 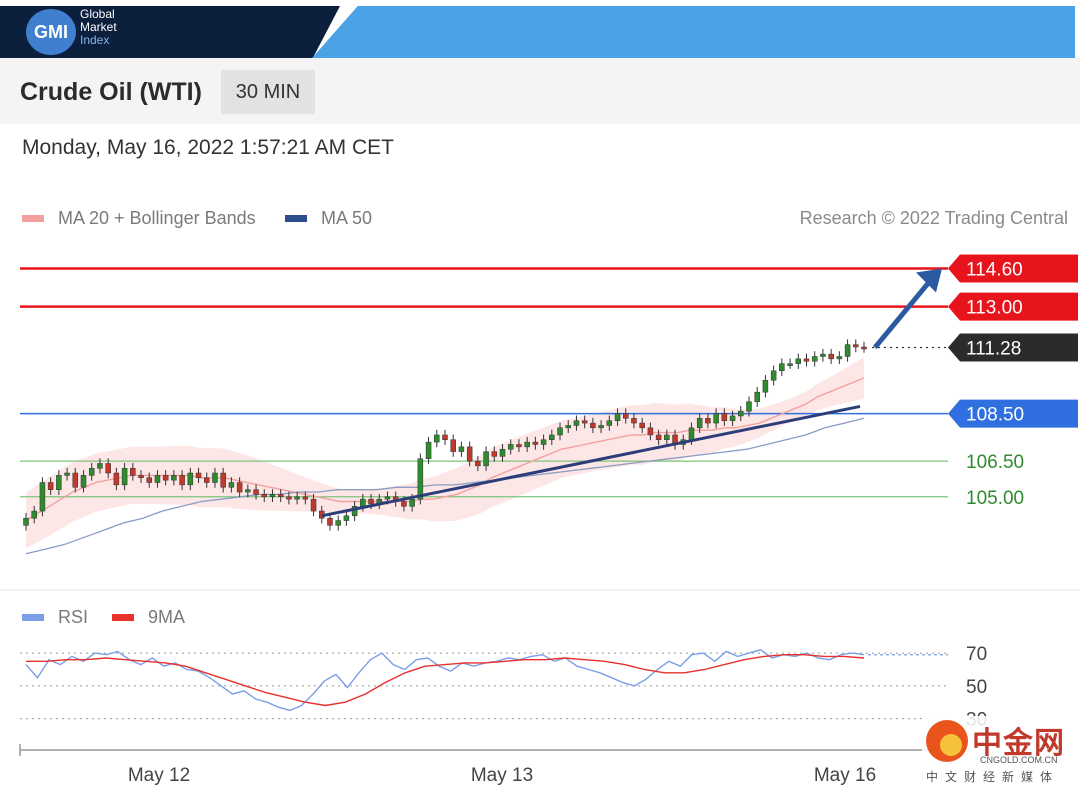 What do you see at coordinates (933, 218) in the screenshot?
I see `research-credit: Research © 2022 Trading Central` at bounding box center [933, 218].